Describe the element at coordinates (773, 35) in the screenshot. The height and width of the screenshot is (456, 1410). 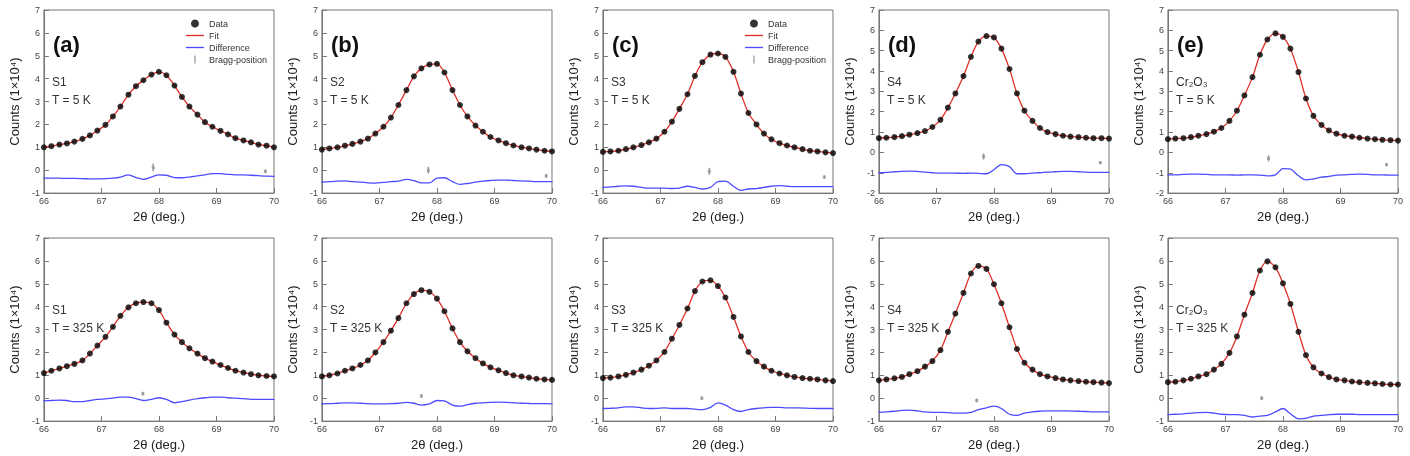
I see `legend-label: Fit` at that location.